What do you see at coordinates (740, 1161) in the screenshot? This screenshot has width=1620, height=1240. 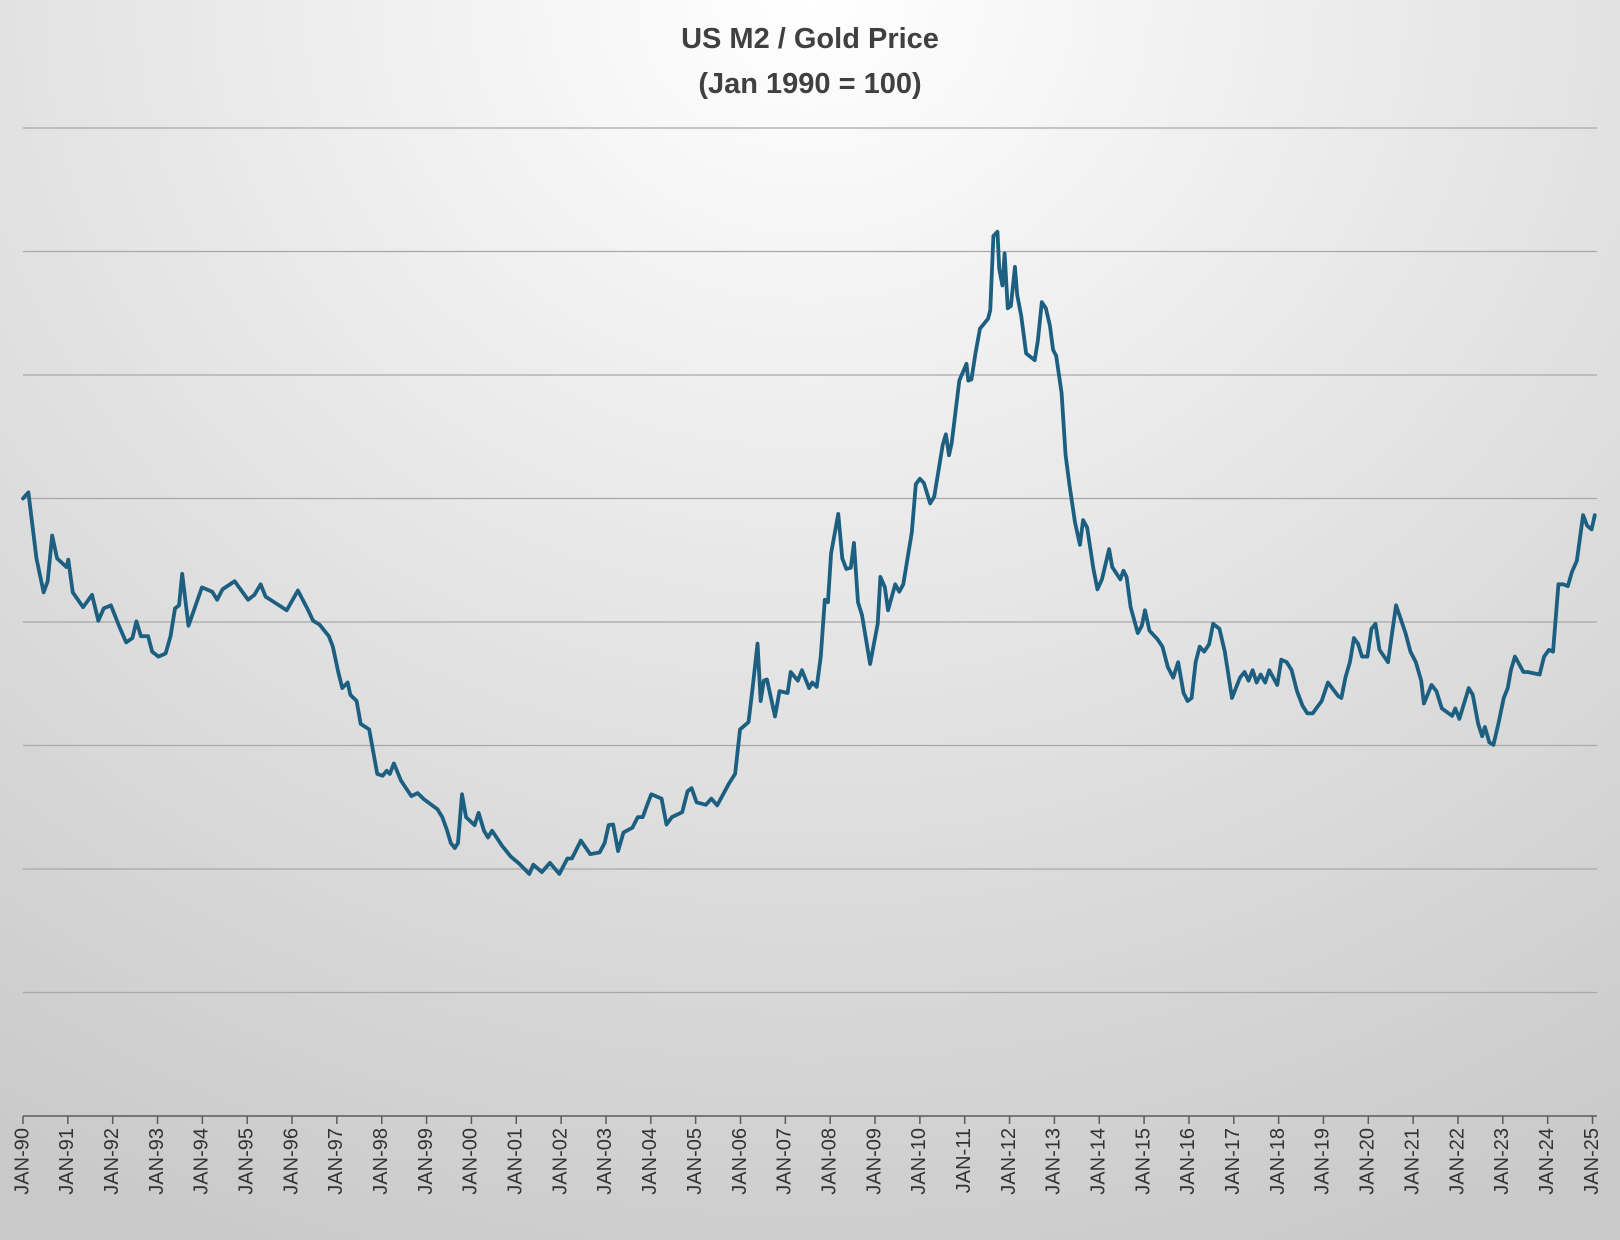 I see `x-tick-label: JAN-06` at bounding box center [740, 1161].